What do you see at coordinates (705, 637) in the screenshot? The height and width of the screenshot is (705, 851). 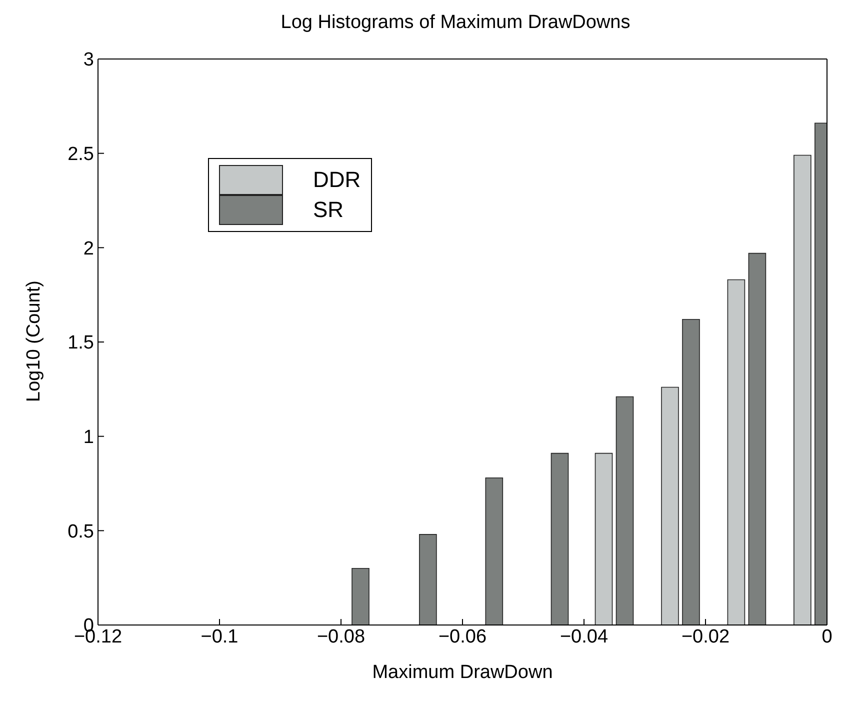 I see `x-tick-label: −0.02` at bounding box center [705, 637].